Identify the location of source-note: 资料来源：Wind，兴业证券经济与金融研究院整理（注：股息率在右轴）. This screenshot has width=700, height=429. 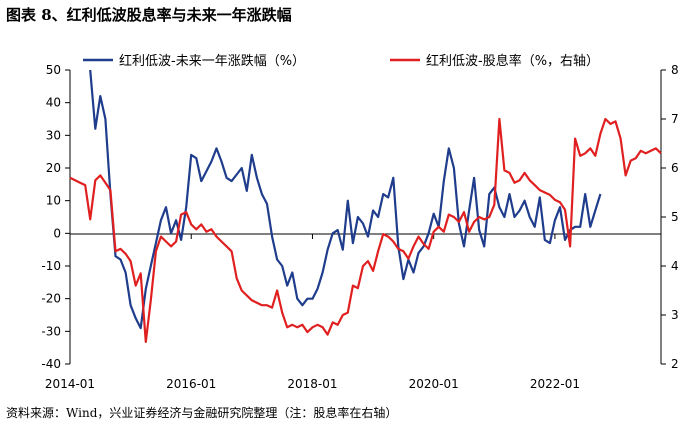
(202, 413).